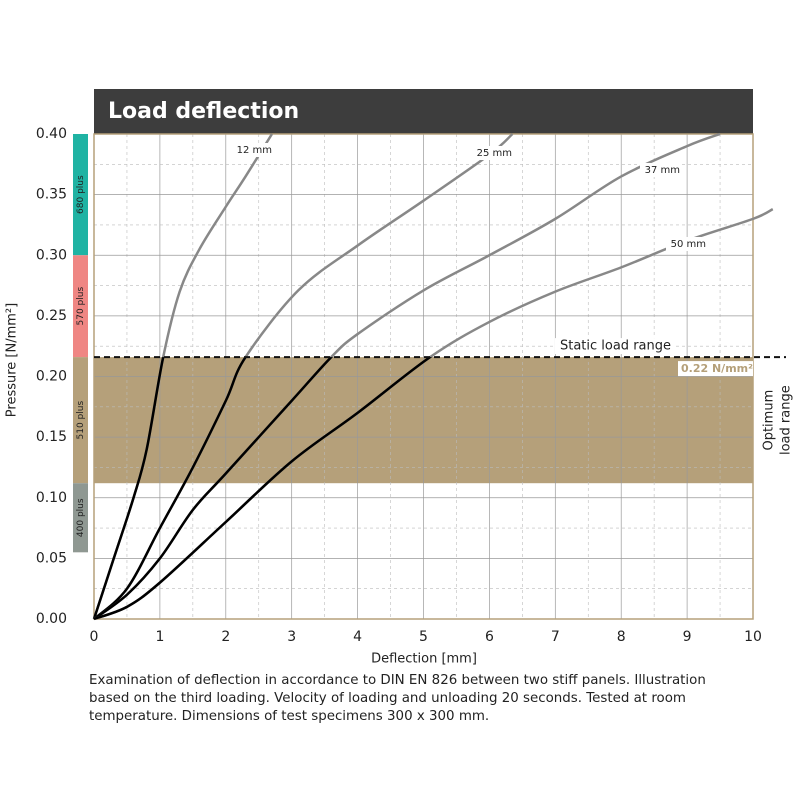 This screenshot has width=800, height=800. I want to click on y-tick-label: 0.20, so click(51, 377).